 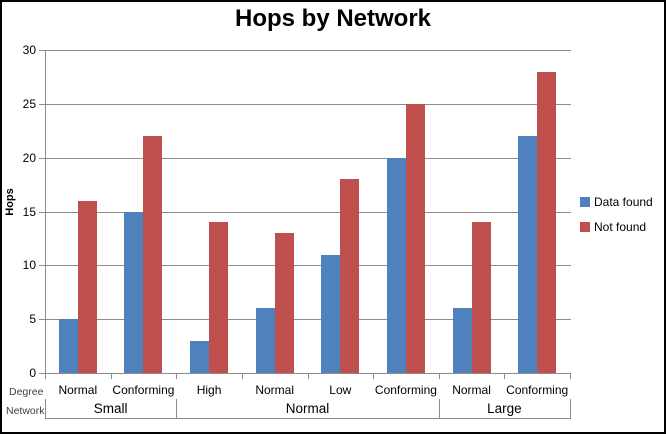 What do you see at coordinates (26, 392) in the screenshot?
I see `degree-row-label: Degree` at bounding box center [26, 392].